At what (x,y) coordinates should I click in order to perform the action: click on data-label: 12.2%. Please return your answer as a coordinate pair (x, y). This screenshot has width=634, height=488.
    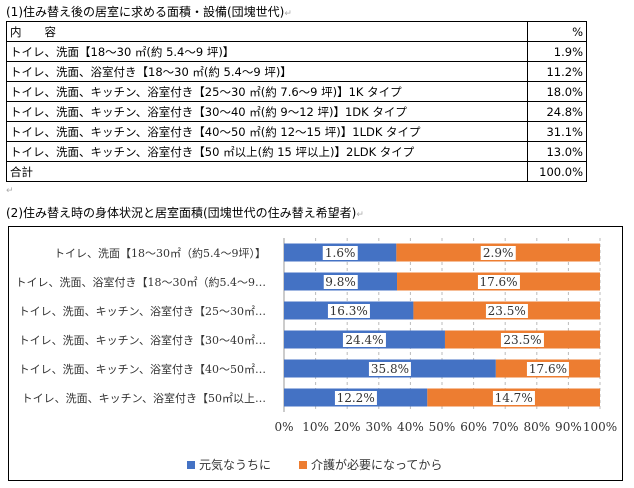
    Looking at the image, I should click on (355, 397).